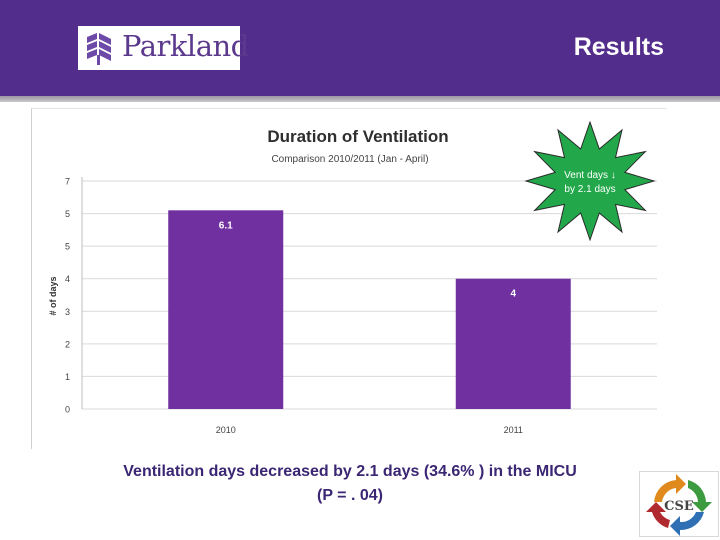  What do you see at coordinates (226, 430) in the screenshot?
I see `x-tick-label: 2010` at bounding box center [226, 430].